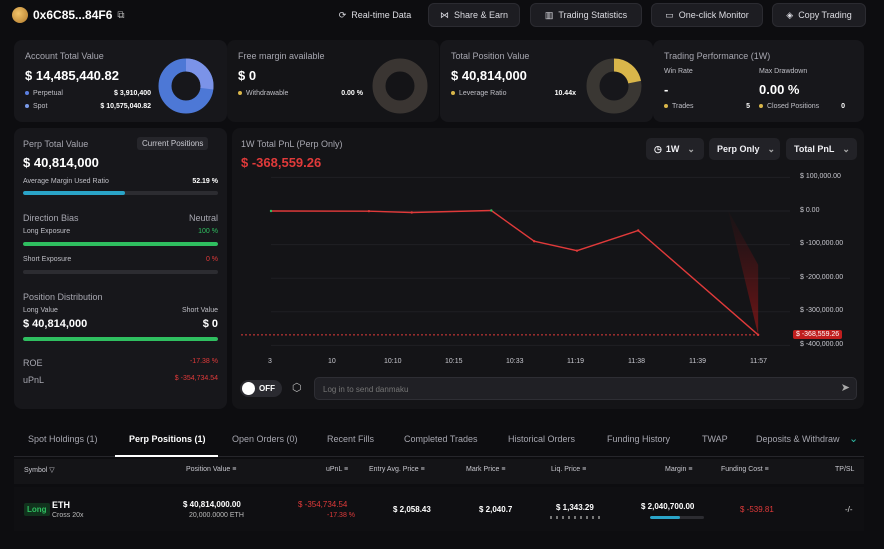 The height and width of the screenshot is (549, 884). Describe the element at coordinates (208, 231) in the screenshot. I see `long-exposure-value: 100 %` at that location.